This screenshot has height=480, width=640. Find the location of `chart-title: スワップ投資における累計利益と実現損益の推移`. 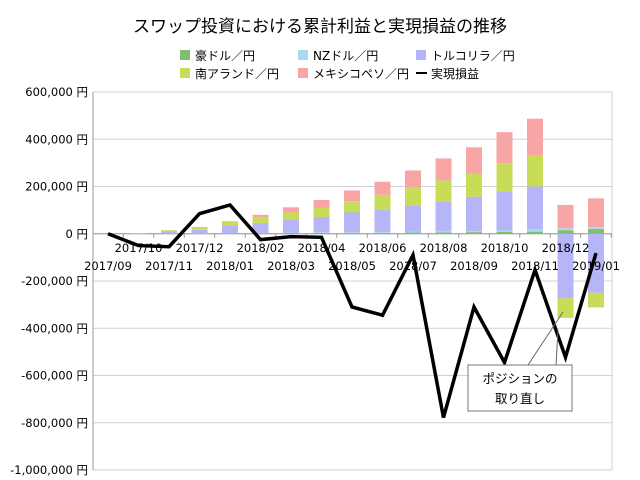

chart-title: スワップ投資における累計利益と実現損益の推移 is located at coordinates (320, 27).